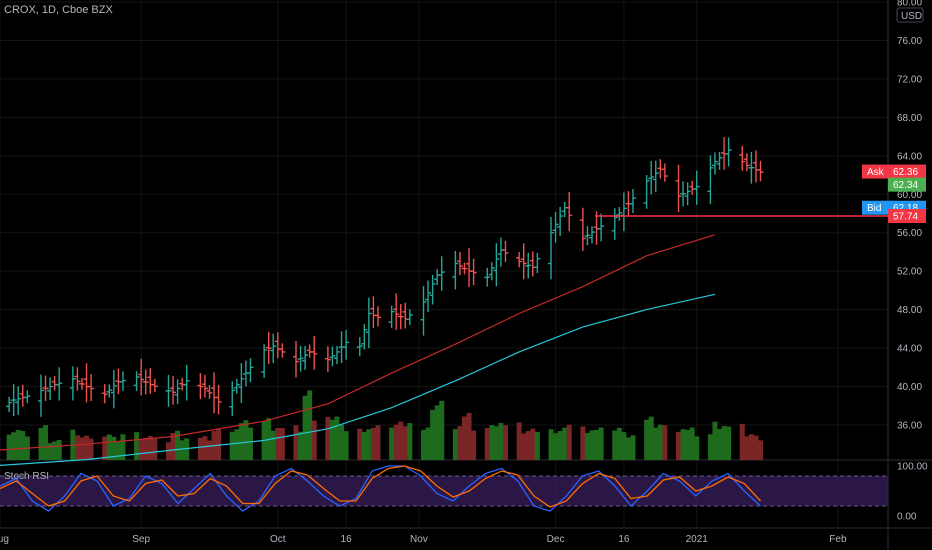  Describe the element at coordinates (838, 539) in the screenshot. I see `time-tick-label: Feb` at that location.